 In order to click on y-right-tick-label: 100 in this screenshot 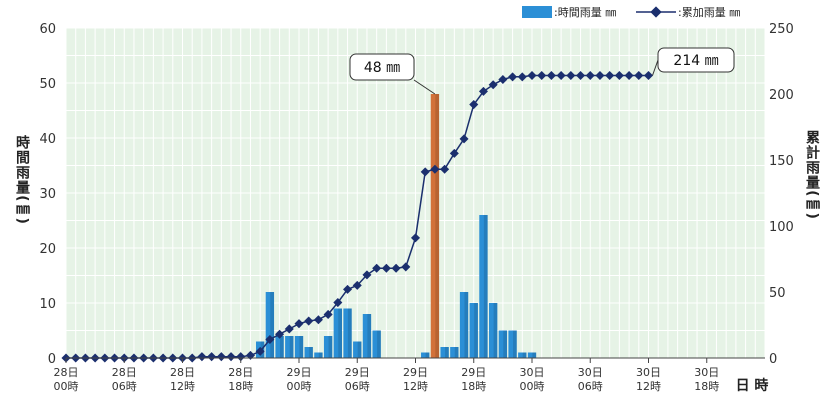, I will do `click(781, 227)`.